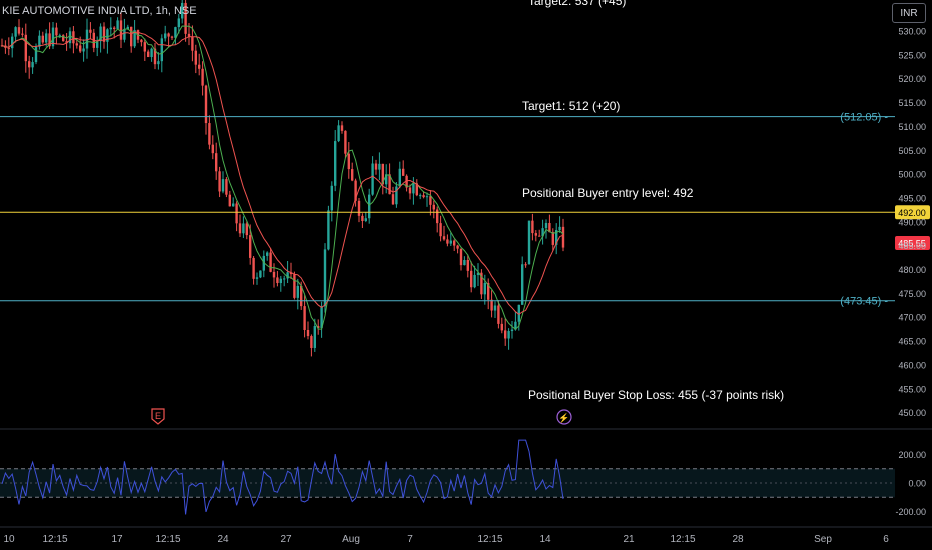 The image size is (932, 550). I want to click on dividend-marker: ⚡, so click(564, 417).